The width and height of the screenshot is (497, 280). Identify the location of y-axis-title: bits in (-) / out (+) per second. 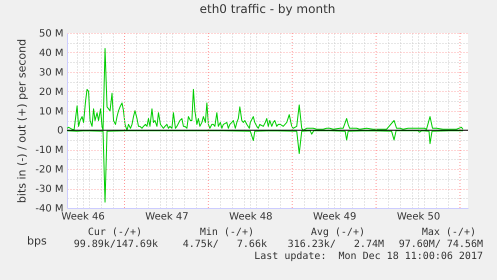
(21, 121).